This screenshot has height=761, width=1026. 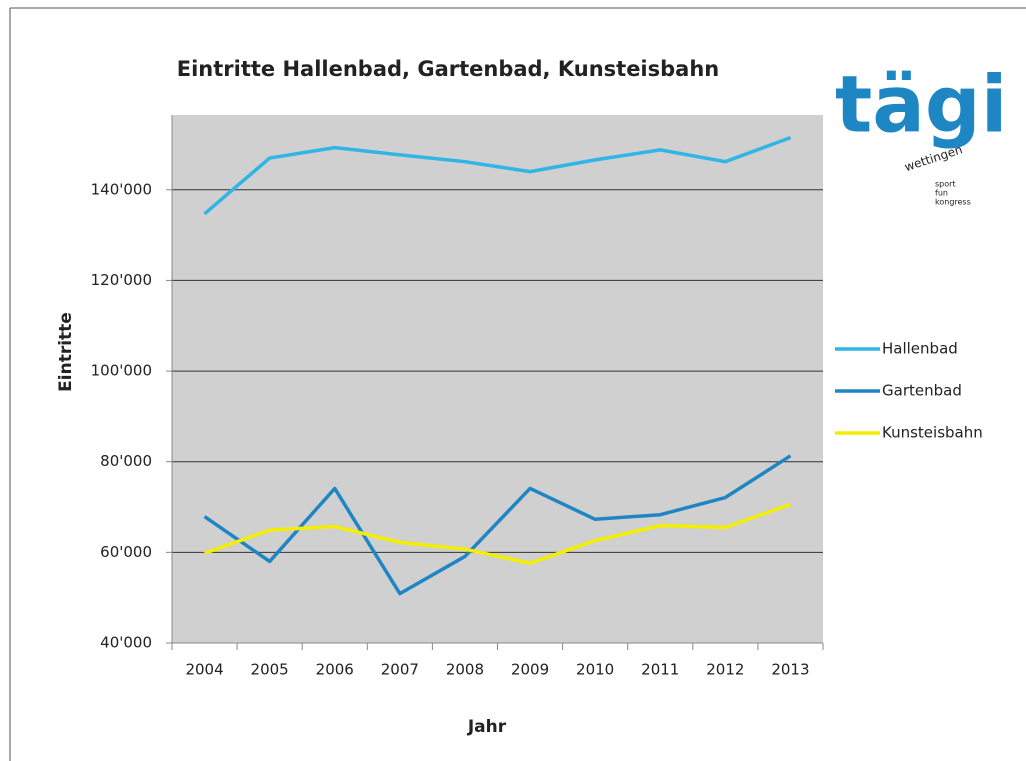 What do you see at coordinates (121, 371) in the screenshot?
I see `y-tick-label: 100'000` at bounding box center [121, 371].